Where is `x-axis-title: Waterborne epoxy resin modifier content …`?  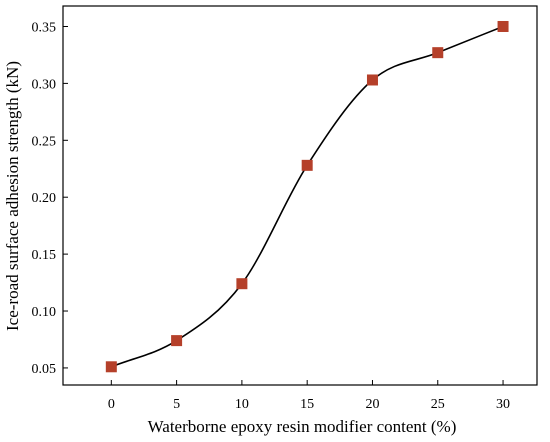 x-axis-title: Waterborne epoxy resin modifier content … is located at coordinates (302, 426).